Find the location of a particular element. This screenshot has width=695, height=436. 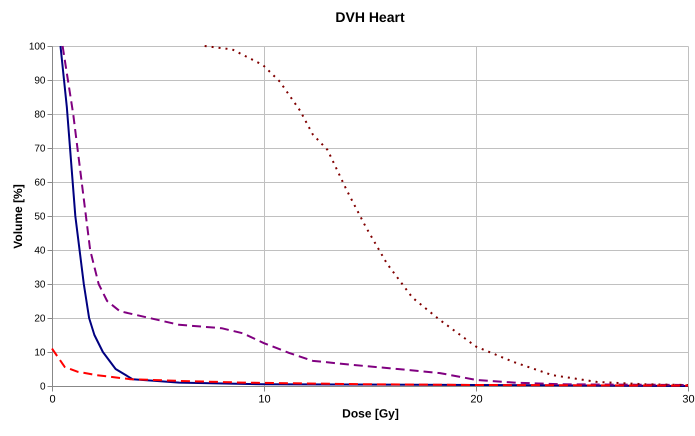

chart-title: DVH Heart is located at coordinates (370, 17).